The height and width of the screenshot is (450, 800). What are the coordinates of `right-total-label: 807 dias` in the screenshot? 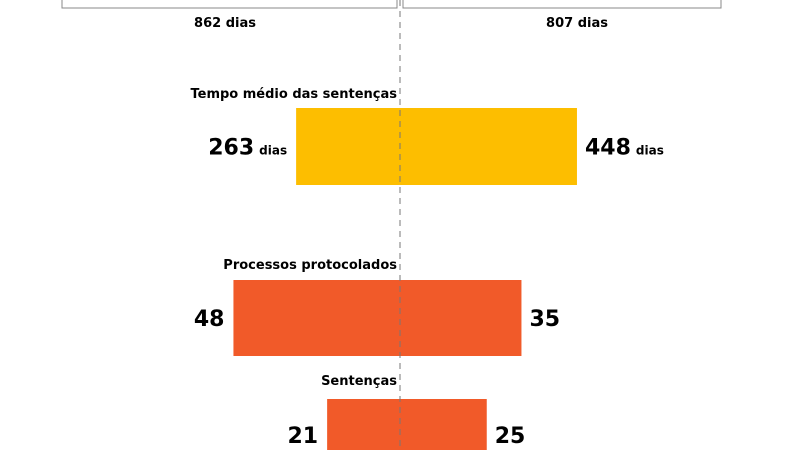 It's located at (577, 23).